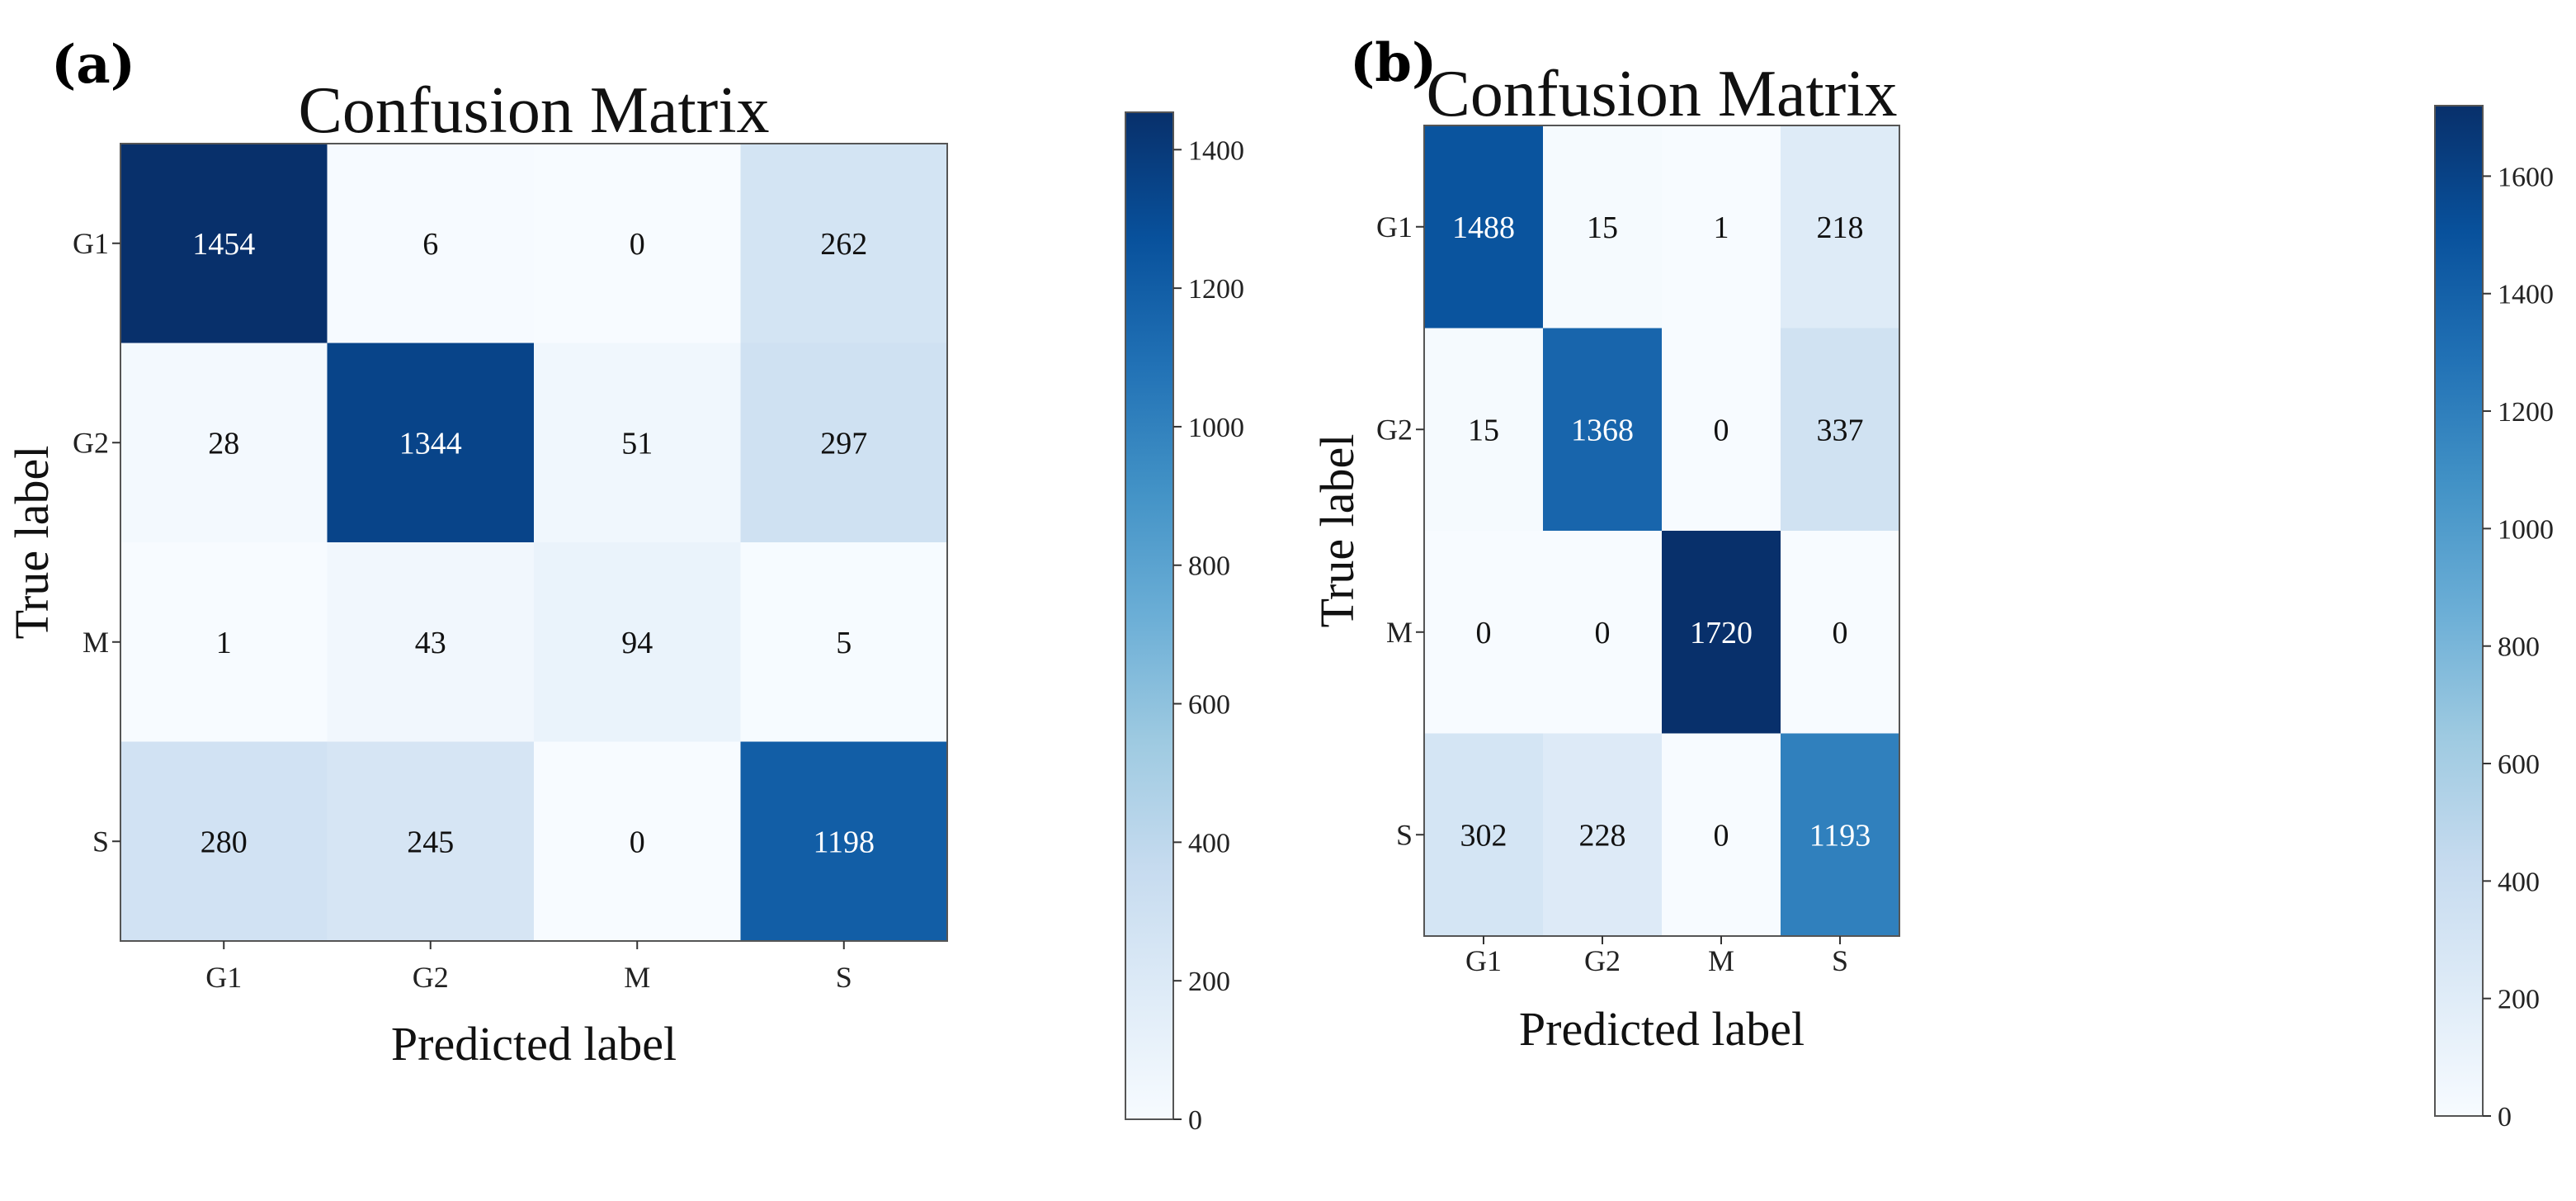 The height and width of the screenshot is (1201, 2576). What do you see at coordinates (637, 977) in the screenshot?
I see `x-tick-label-M: M` at bounding box center [637, 977].